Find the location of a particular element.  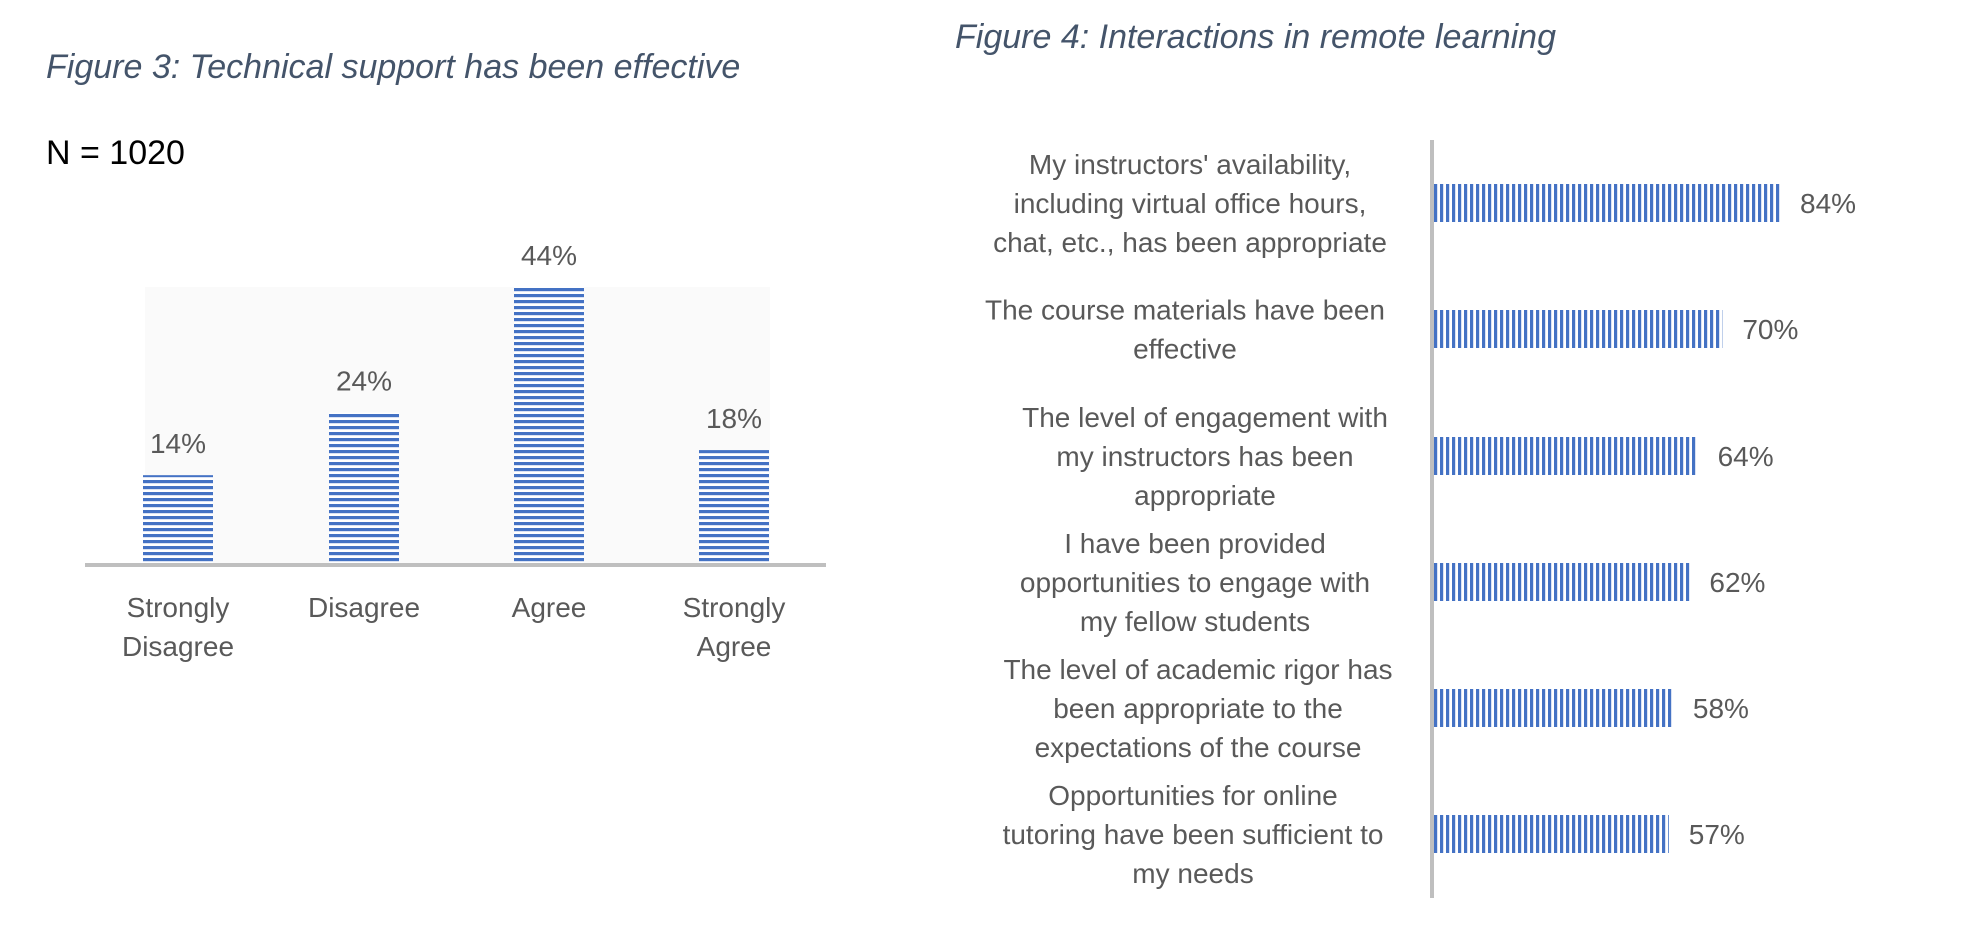

figure-4-category-label: chat, etc., has been appropriate is located at coordinates (1190, 242).